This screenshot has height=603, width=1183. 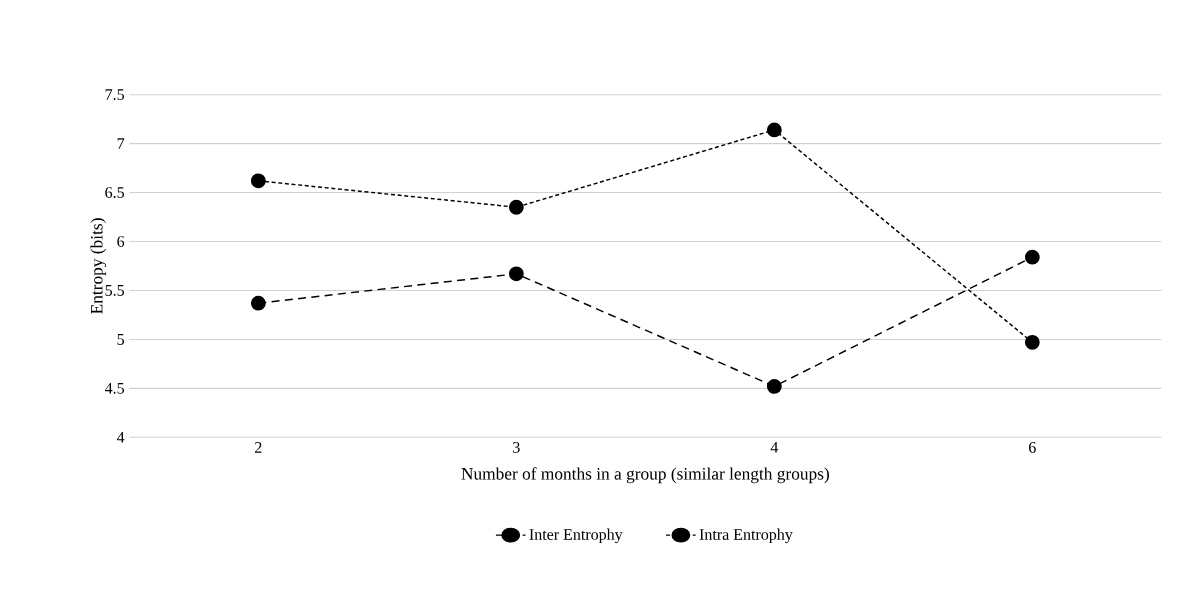 I want to click on x-tick-label: 2, so click(x=258, y=447).